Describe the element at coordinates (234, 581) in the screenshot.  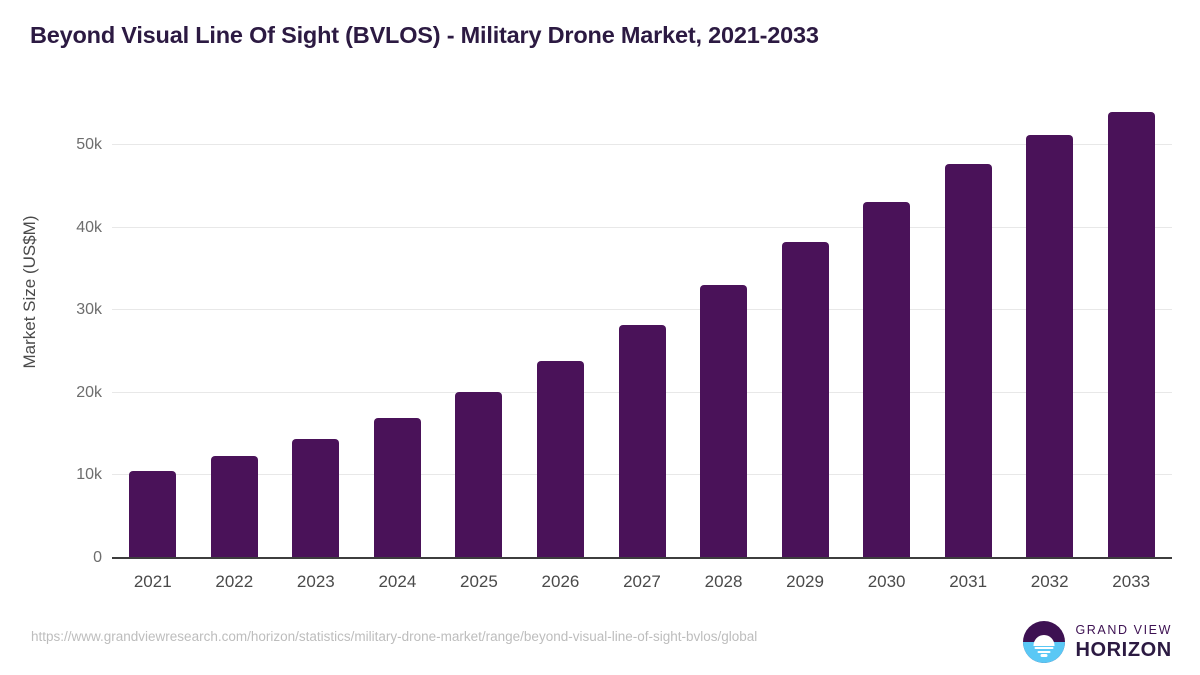
I see `x-tick-label: 2022` at that location.